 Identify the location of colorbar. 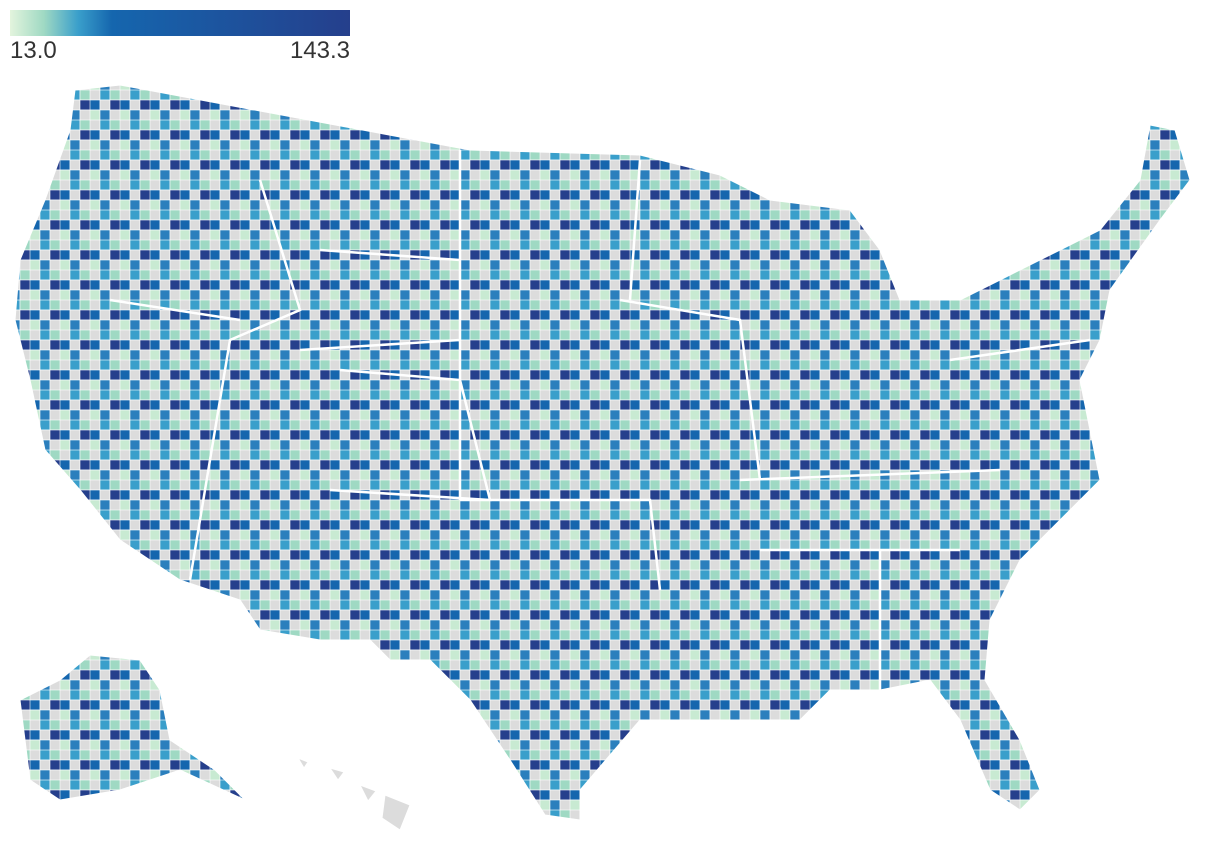
(180, 23).